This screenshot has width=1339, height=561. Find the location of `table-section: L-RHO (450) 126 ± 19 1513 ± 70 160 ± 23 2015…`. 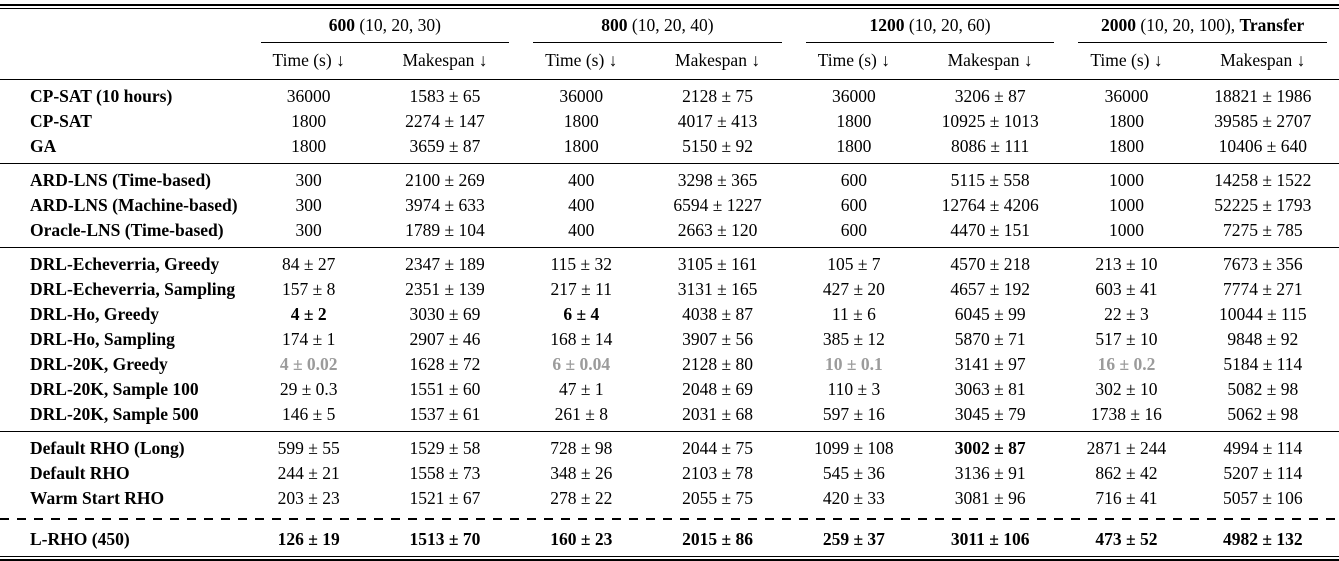

table-section: L-RHO (450) 126 ± 19 1513 ± 70 160 ± 23 2015… is located at coordinates (669, 539).